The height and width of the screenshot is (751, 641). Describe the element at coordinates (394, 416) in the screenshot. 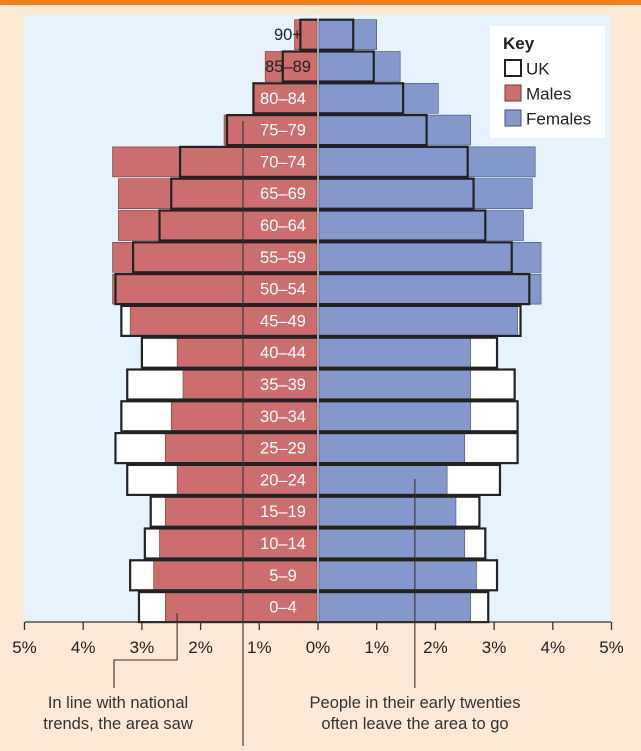

I see `female-bar-30–34` at that location.